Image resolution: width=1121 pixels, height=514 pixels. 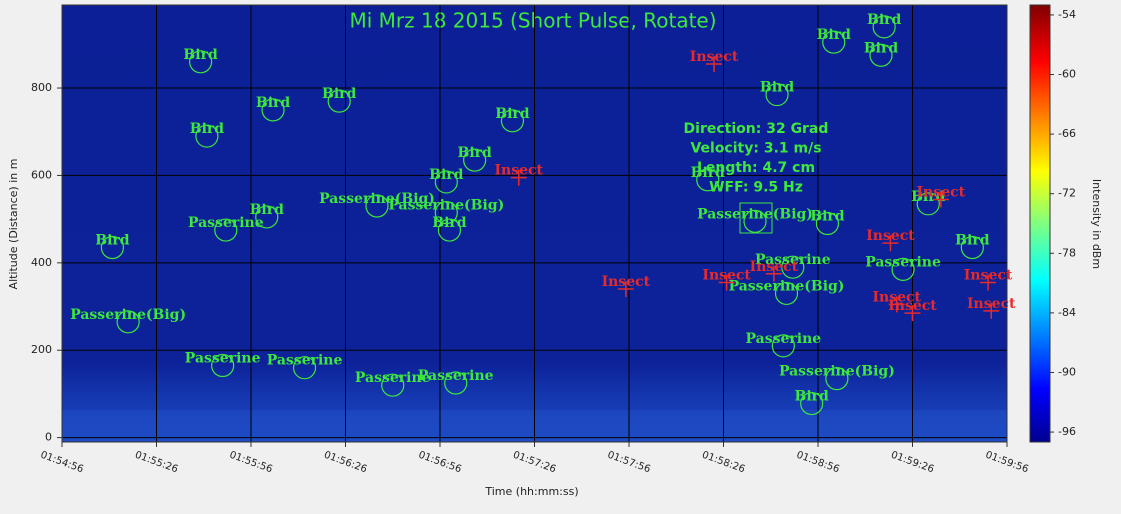 I want to click on y-tick-label: 0, so click(x=48, y=437).